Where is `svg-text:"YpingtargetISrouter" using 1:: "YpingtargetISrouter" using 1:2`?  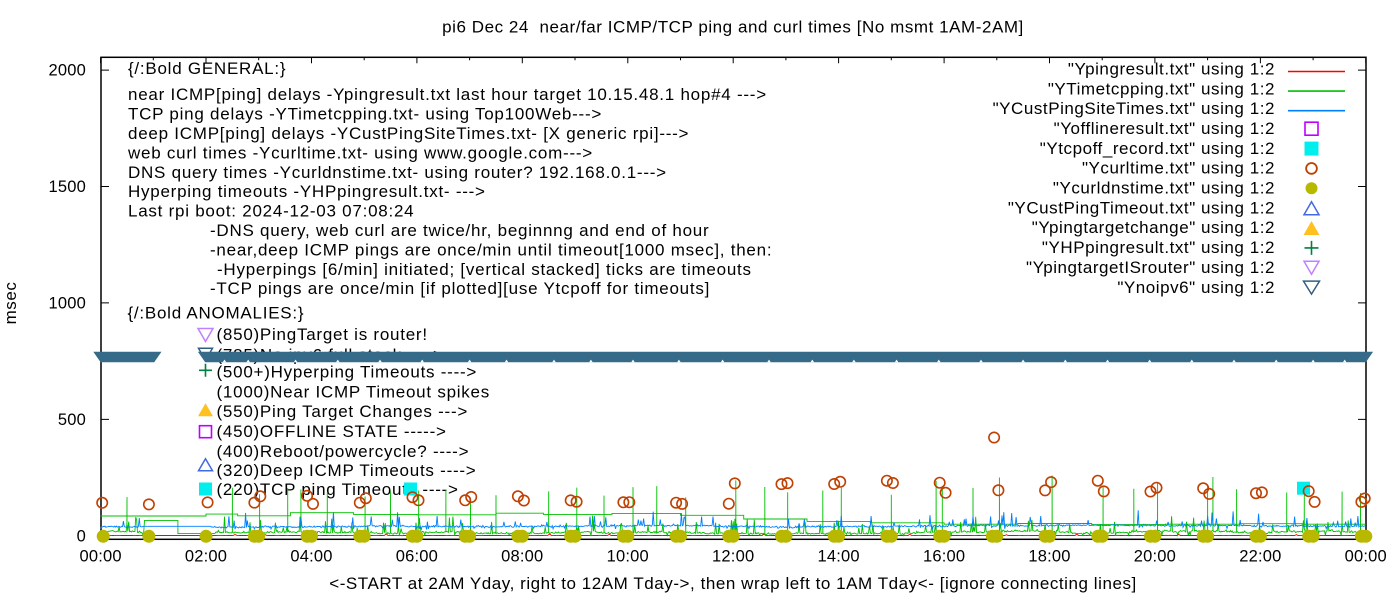
svg-text:"YpingtargetISrouter" using 1:: "YpingtargetISrouter" using 1:2 is located at coordinates (1150, 267).